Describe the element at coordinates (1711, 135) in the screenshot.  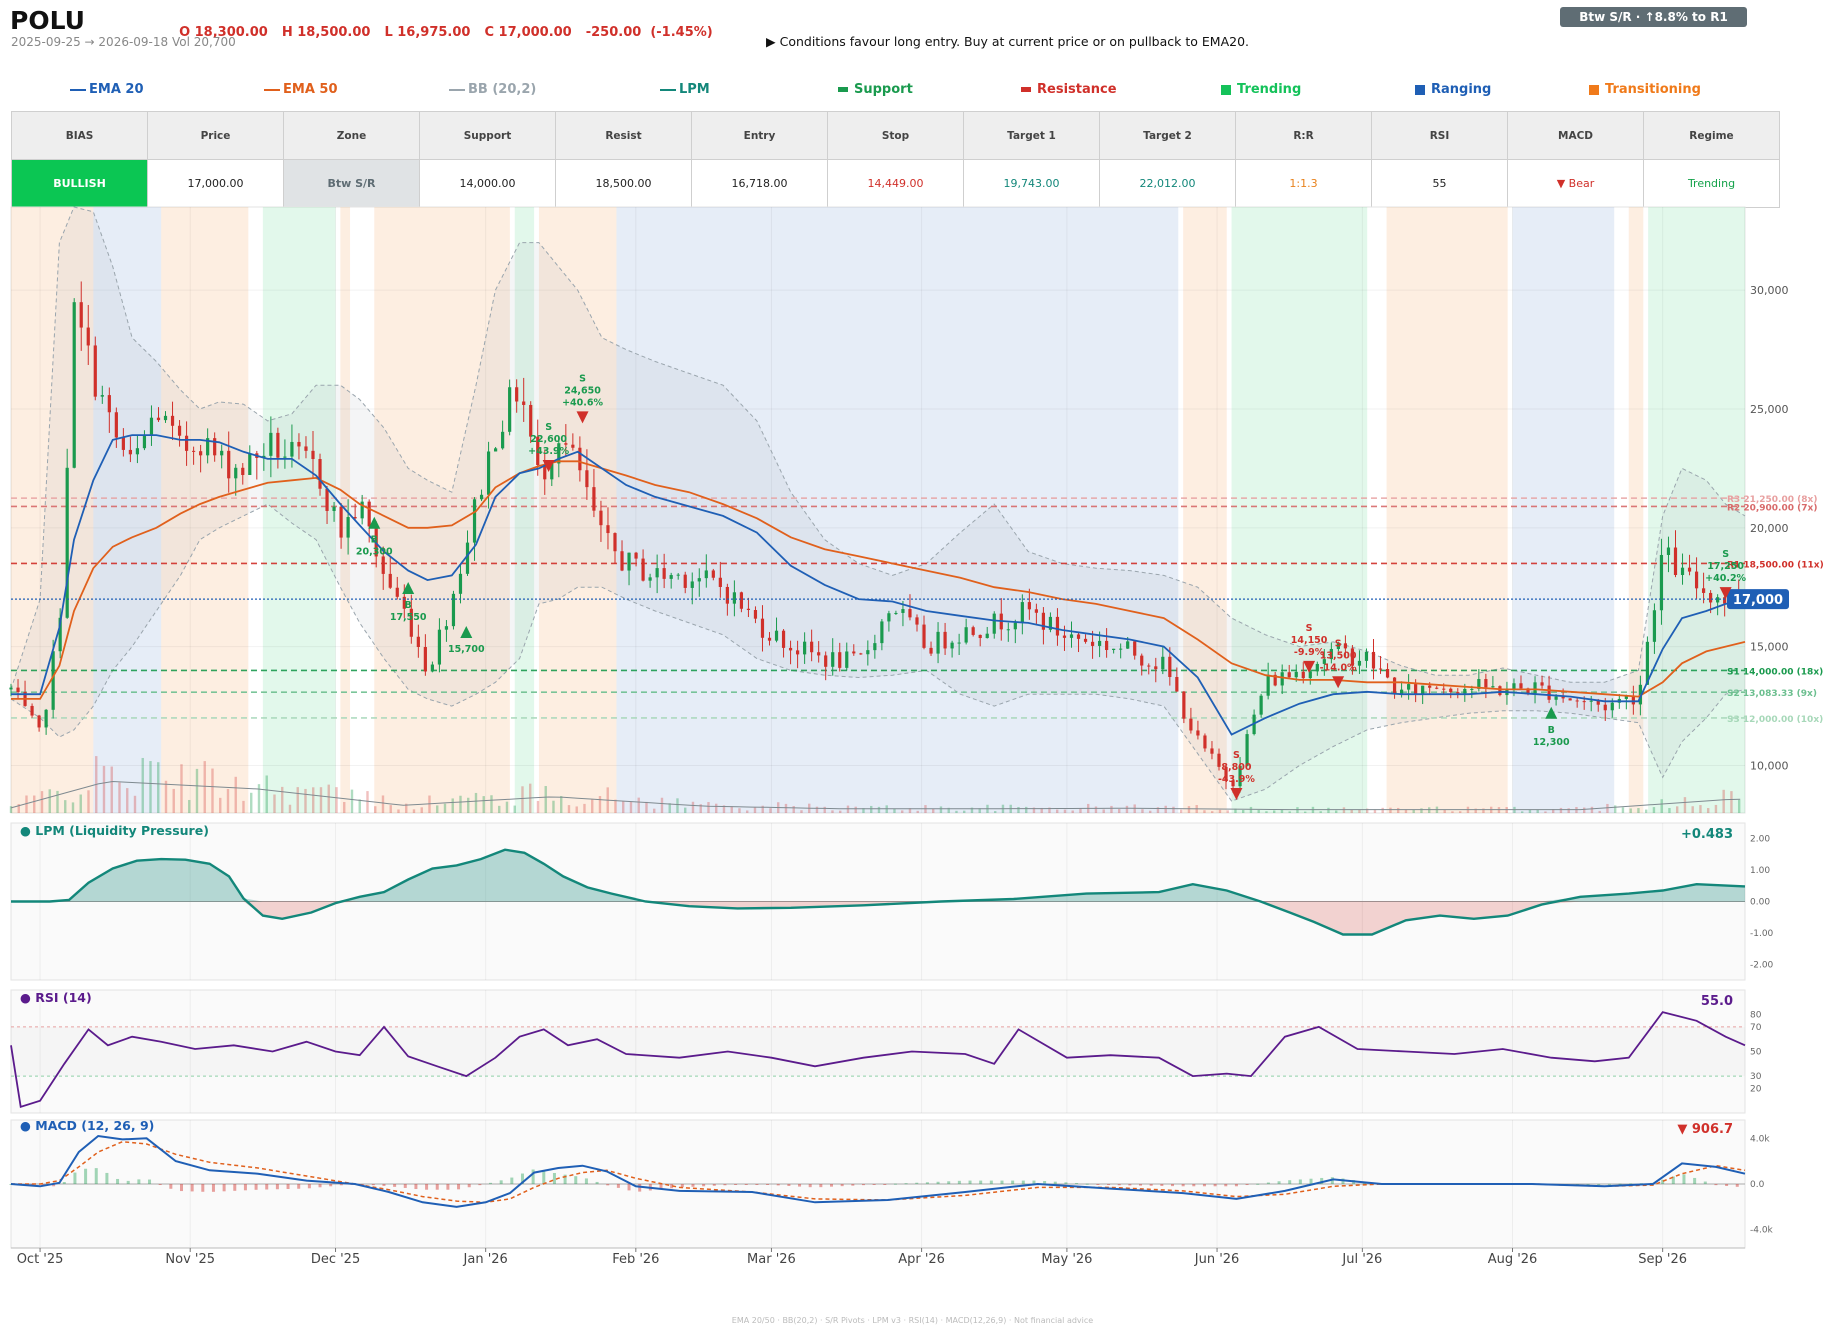
I see `col-regime: Regime` at that location.